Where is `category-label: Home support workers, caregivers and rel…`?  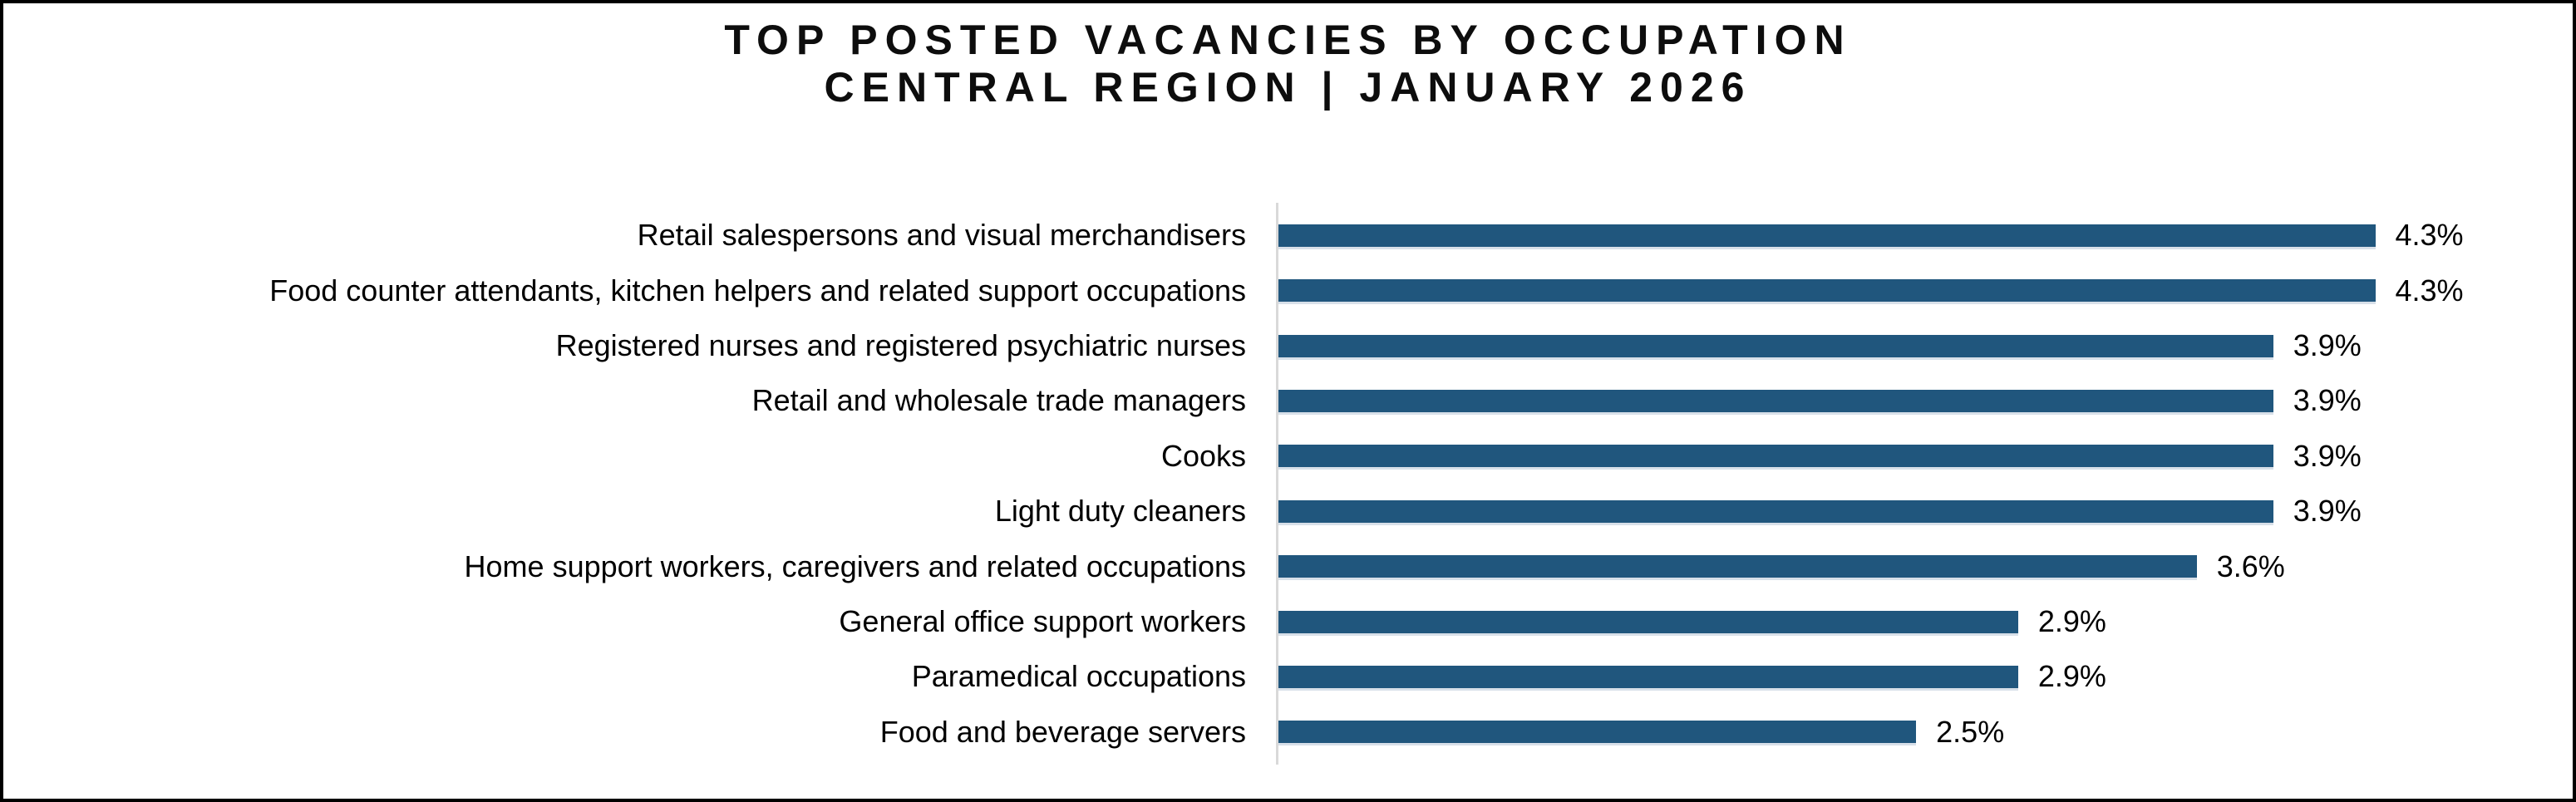
category-label: Home support workers, caregivers and rel… is located at coordinates (855, 566).